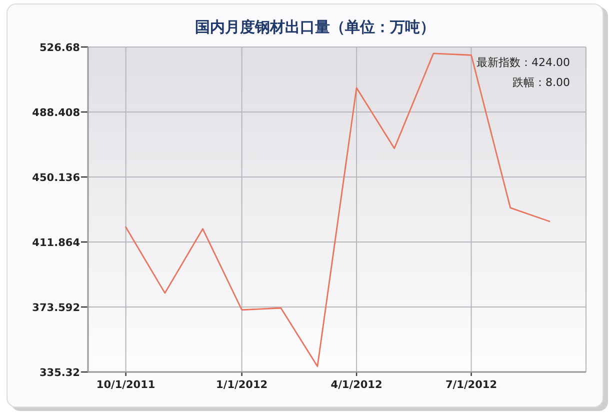 Image resolution: width=615 pixels, height=416 pixels. Describe the element at coordinates (523, 62) in the screenshot. I see `annotation: 最新指数：424.00` at that location.